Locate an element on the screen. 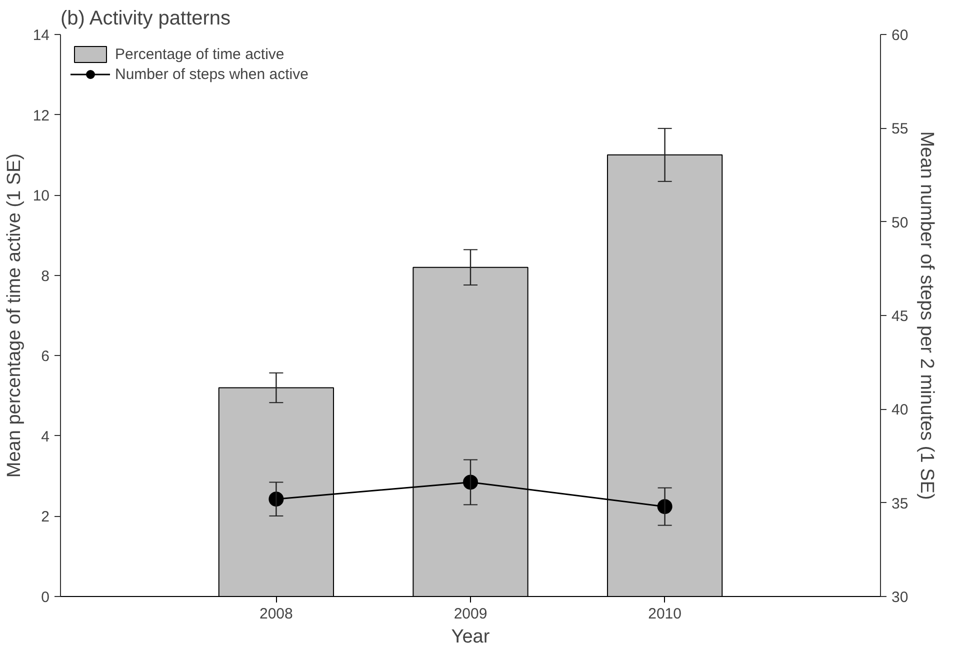 The height and width of the screenshot is (653, 954). y-tick-label: 2 is located at coordinates (45, 517).